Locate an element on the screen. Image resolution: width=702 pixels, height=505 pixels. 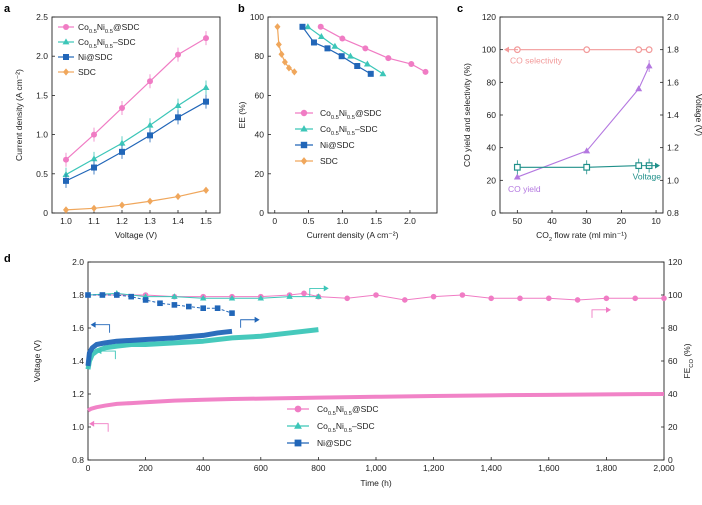
y-right-tick-label: 20 is located at coordinates (673, 427).